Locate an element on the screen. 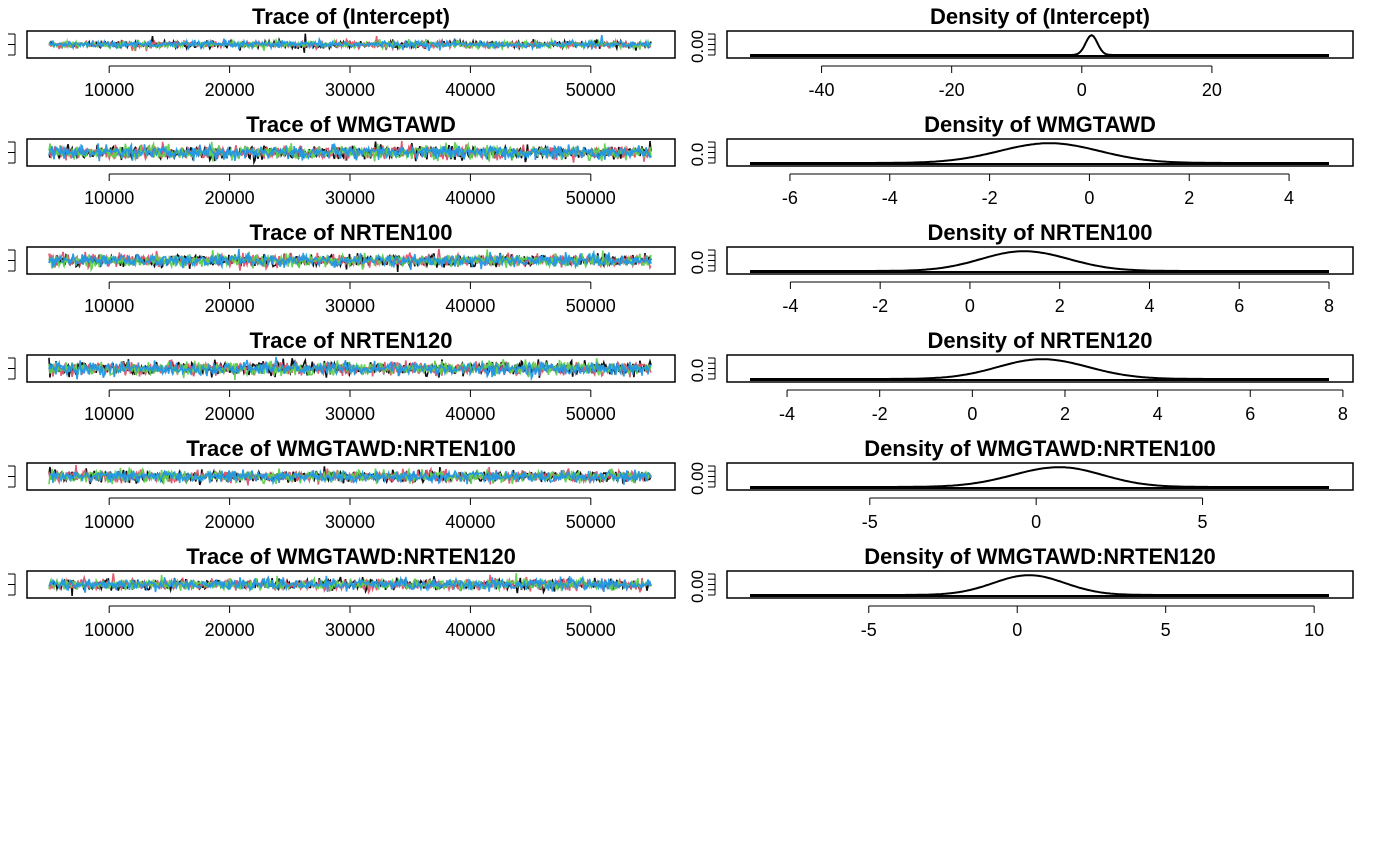  panel-title: Density of NRTEN120 is located at coordinates (1040, 340).